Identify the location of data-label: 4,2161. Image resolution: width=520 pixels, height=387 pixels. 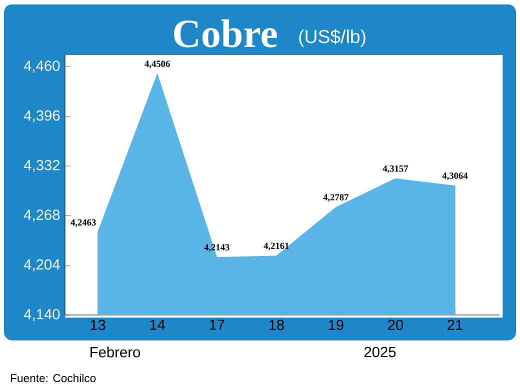
(276, 246).